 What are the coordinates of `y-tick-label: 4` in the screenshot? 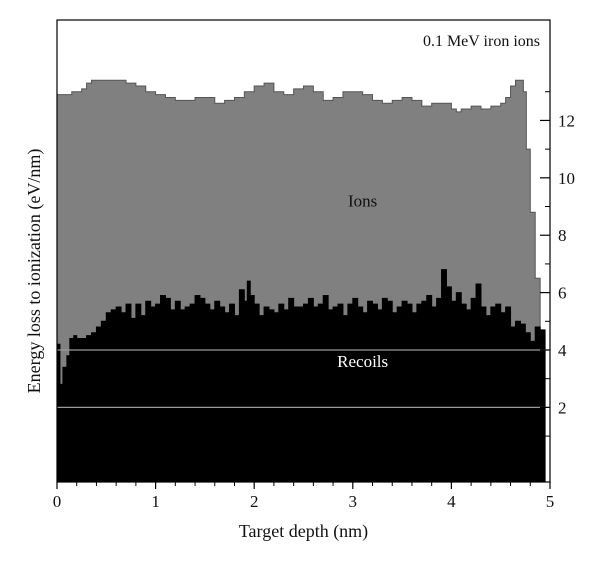 It's located at (562, 350).